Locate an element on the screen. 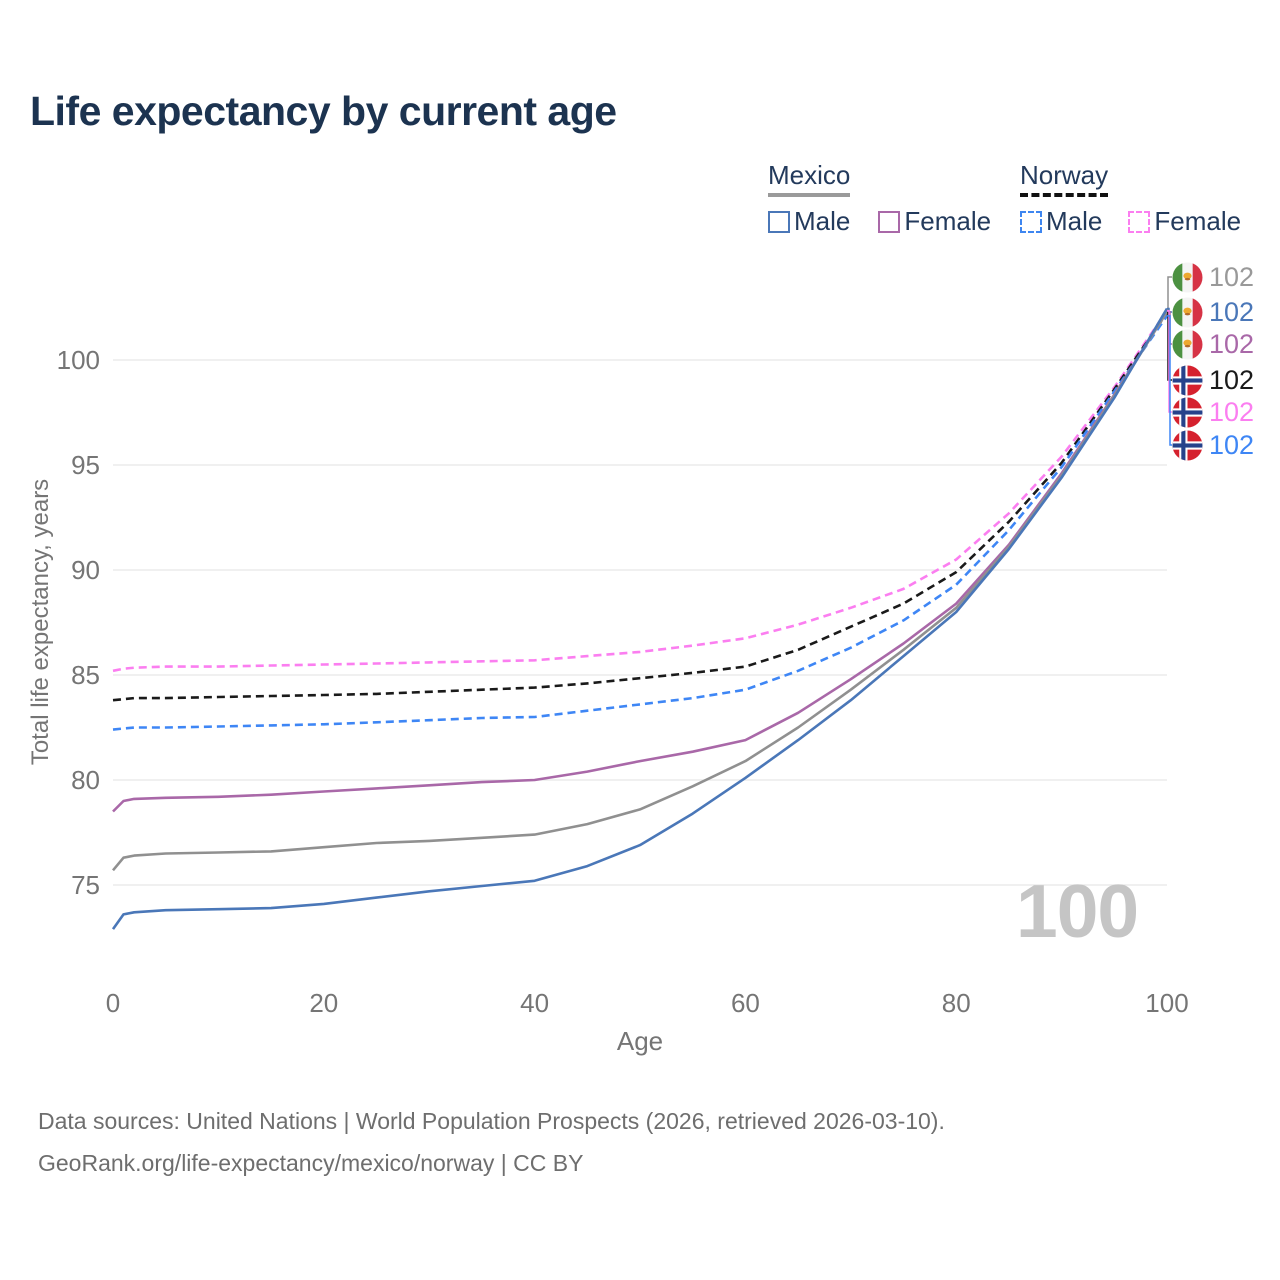 This screenshot has width=1280, height=1280. leader-line-no_male is located at coordinates (1169, 380).